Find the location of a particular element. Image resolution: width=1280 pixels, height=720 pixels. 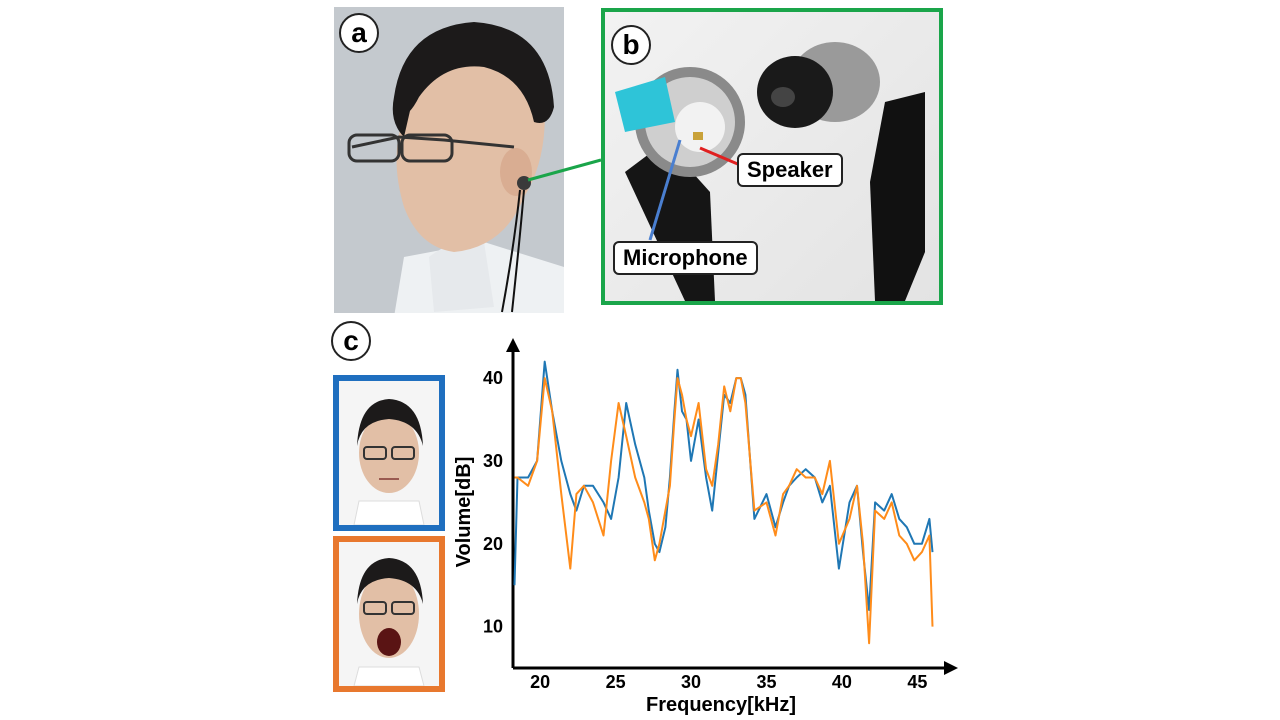

x-tick-label: 30 is located at coordinates (691, 682).